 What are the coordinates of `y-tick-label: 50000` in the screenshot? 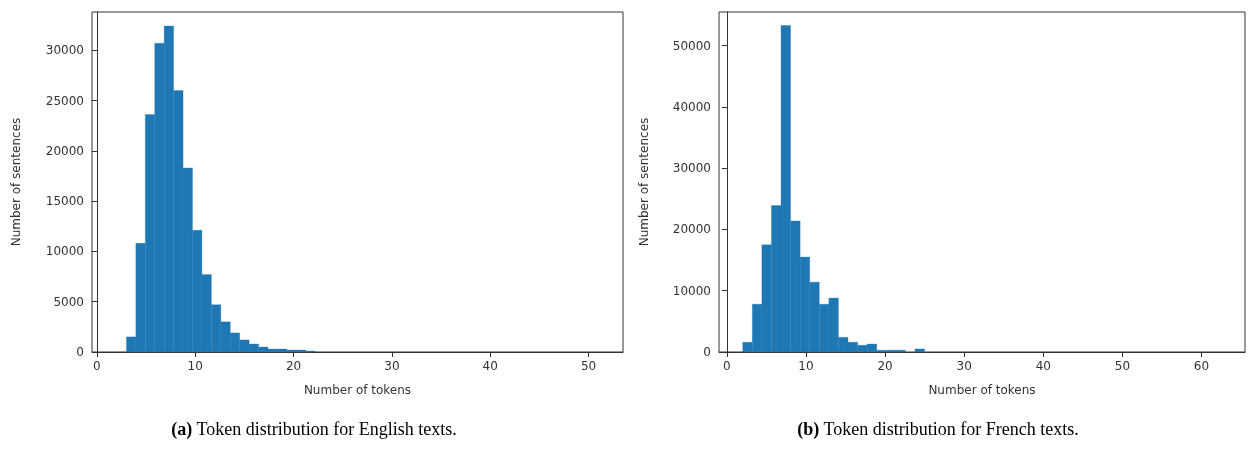 It's located at (691, 45).